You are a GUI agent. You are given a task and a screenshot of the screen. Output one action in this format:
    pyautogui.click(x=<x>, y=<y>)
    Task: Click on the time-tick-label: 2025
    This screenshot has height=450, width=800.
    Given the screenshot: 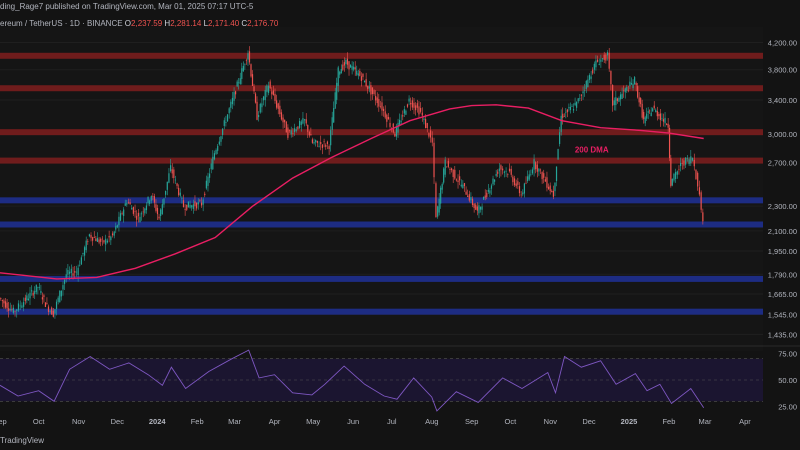 What is the action you would take?
    pyautogui.click(x=629, y=421)
    